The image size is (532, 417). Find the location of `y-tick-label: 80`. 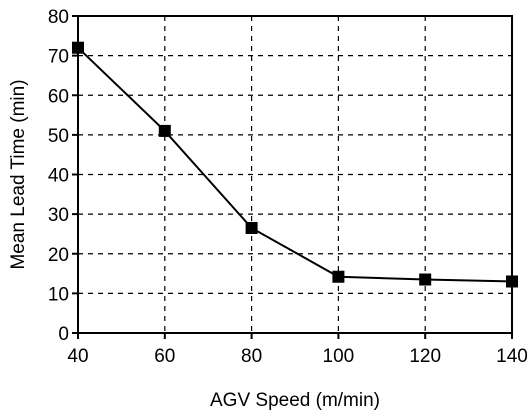

y-tick-label: 80 is located at coordinates (58, 17).